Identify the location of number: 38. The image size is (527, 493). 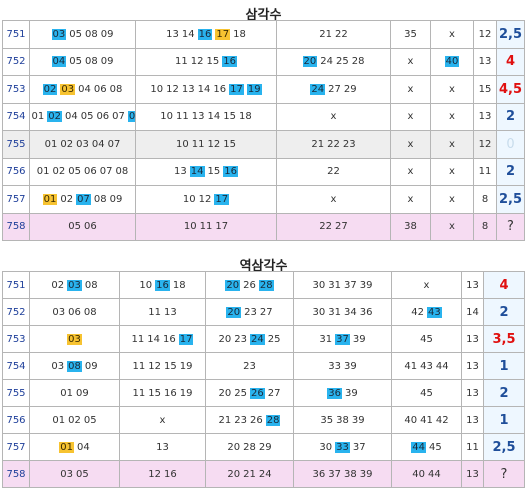
(342, 420).